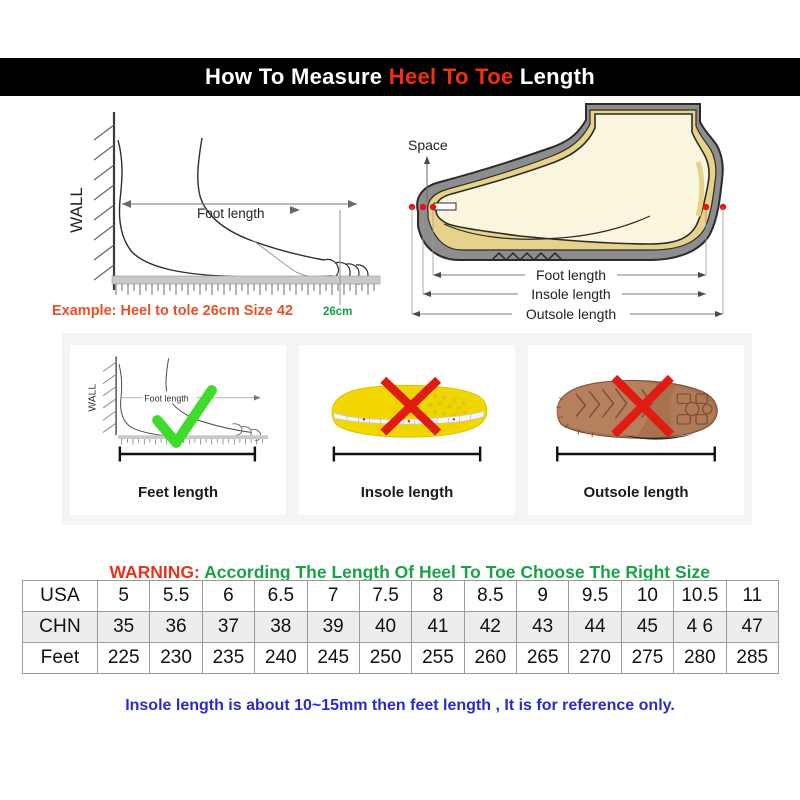 The image size is (800, 800). What do you see at coordinates (752, 658) in the screenshot?
I see `cell-feet-12: 285` at bounding box center [752, 658].